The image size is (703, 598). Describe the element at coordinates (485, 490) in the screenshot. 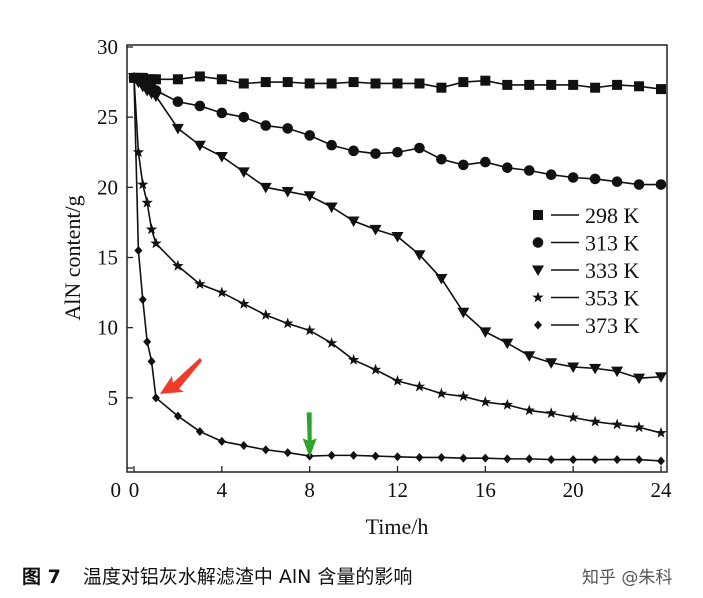

I see `x-tick-label: 16` at that location.